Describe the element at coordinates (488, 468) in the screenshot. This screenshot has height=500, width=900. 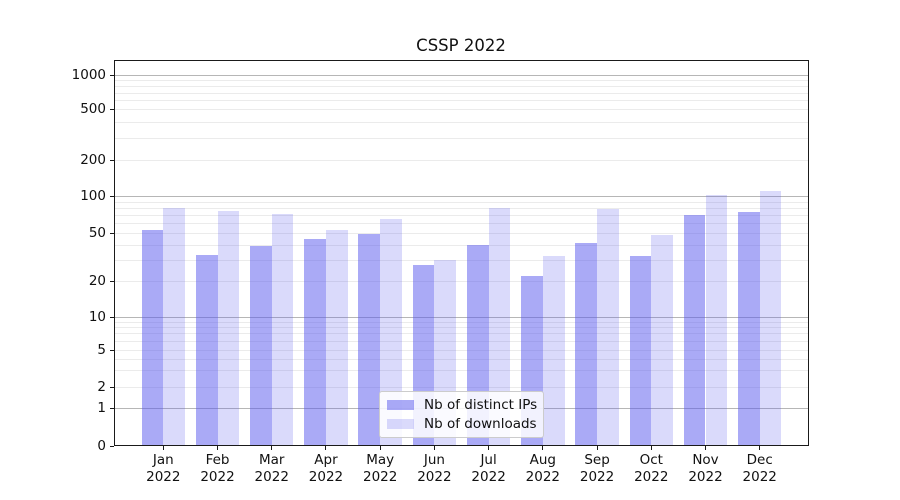
I see `x-tick-label-jul: Jul 2022` at that location.